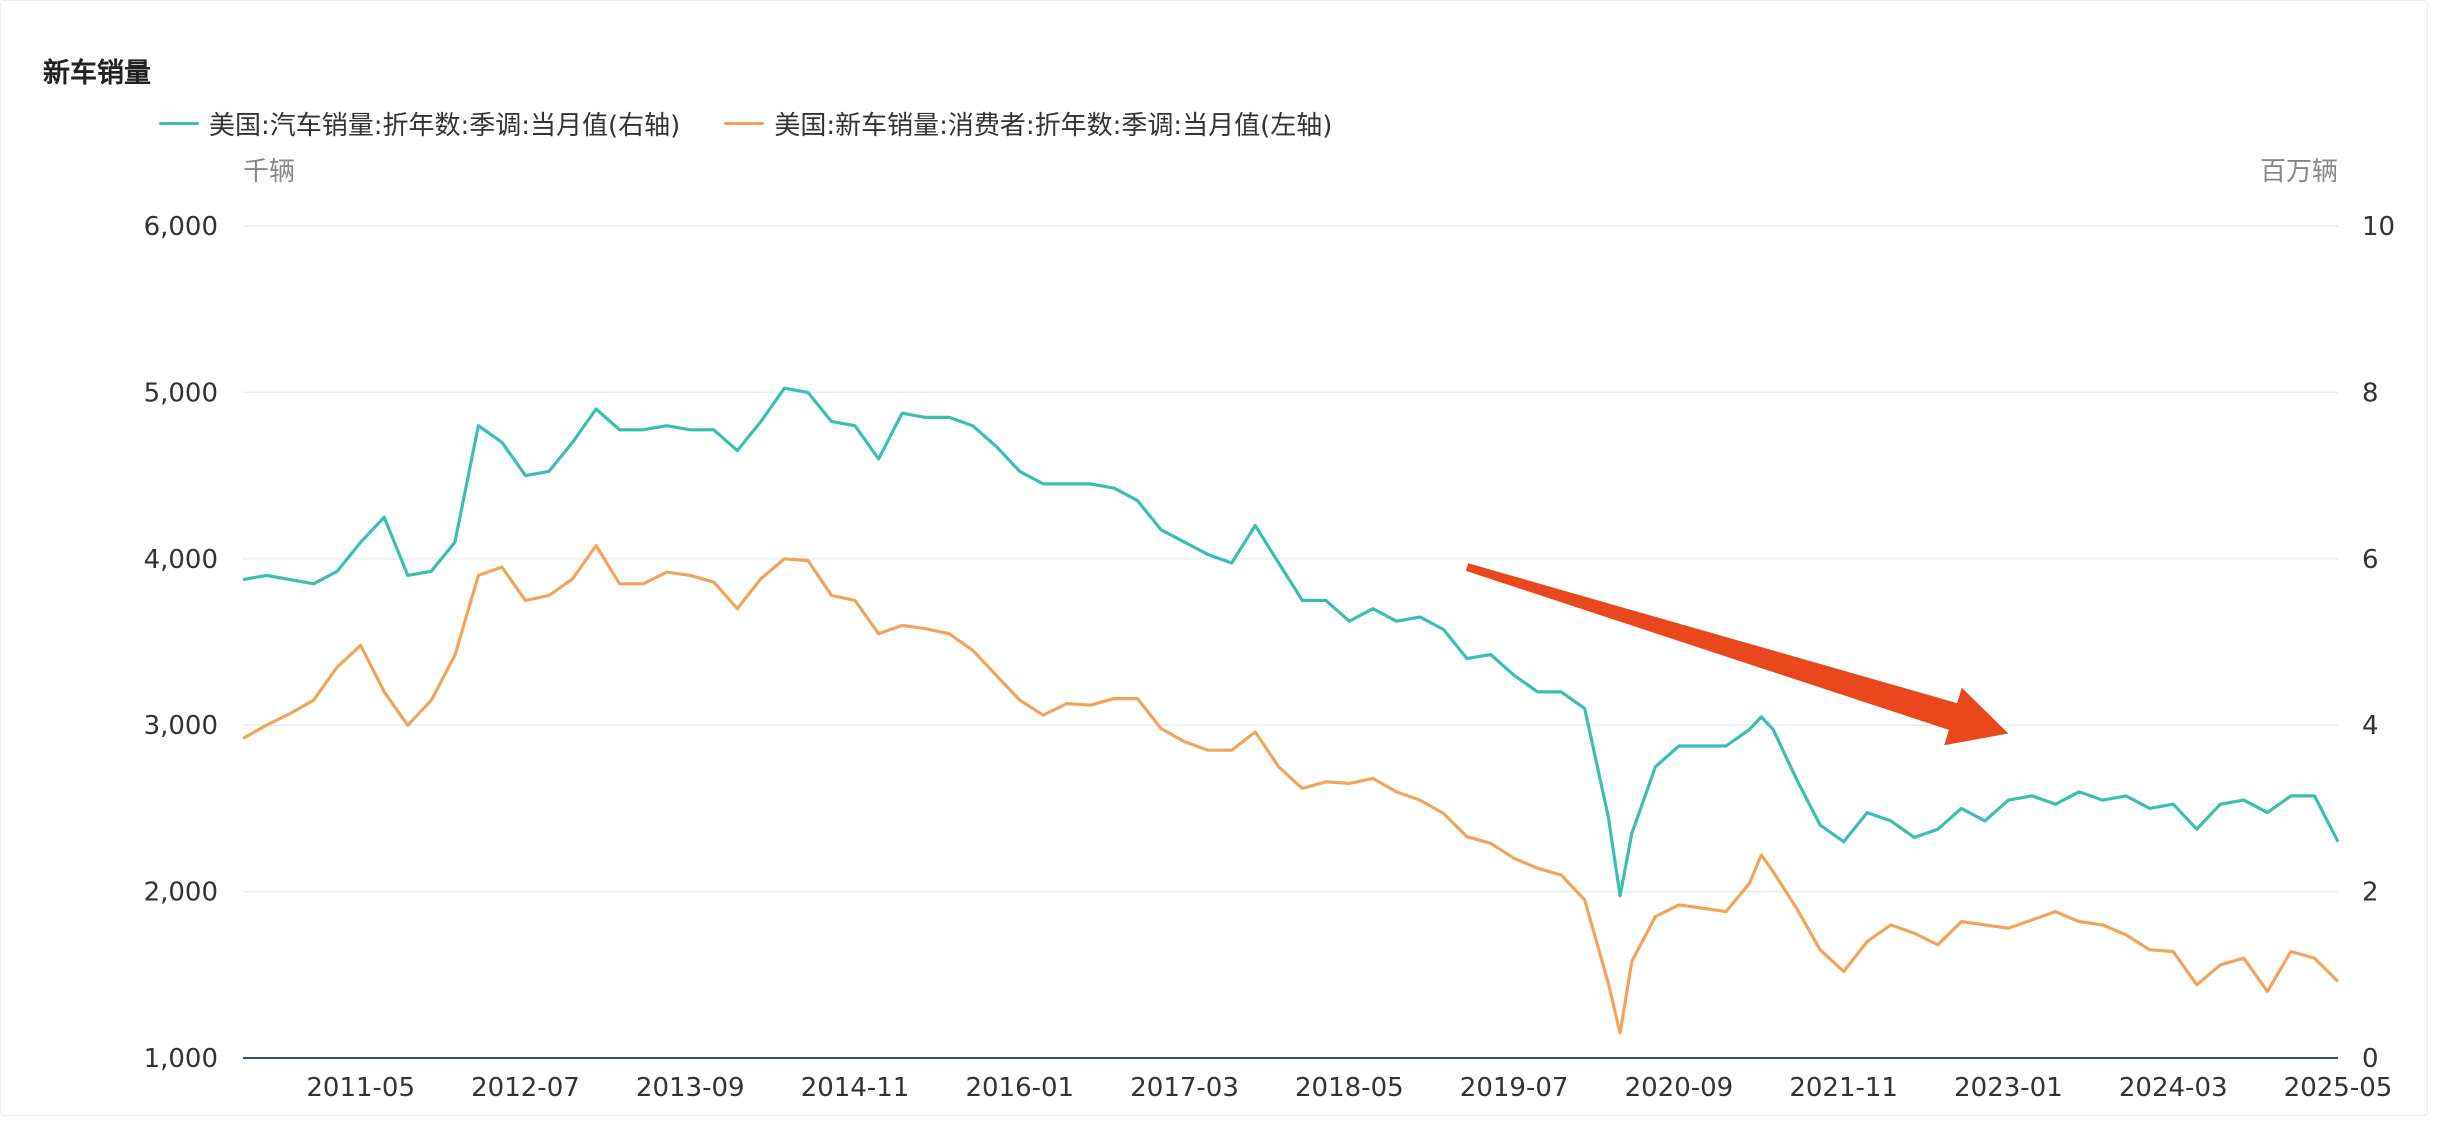 The width and height of the screenshot is (2440, 1128). I want to click on y-right-tick-label: 2, so click(2370, 893).